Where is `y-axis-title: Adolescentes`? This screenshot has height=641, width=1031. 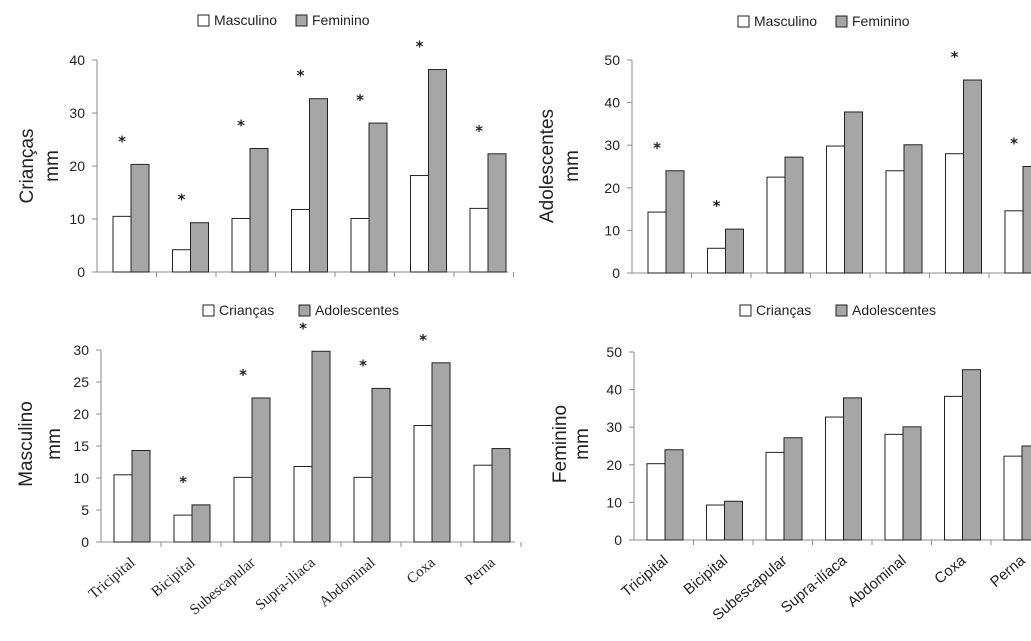
y-axis-title: Adolescentes is located at coordinates (547, 166).